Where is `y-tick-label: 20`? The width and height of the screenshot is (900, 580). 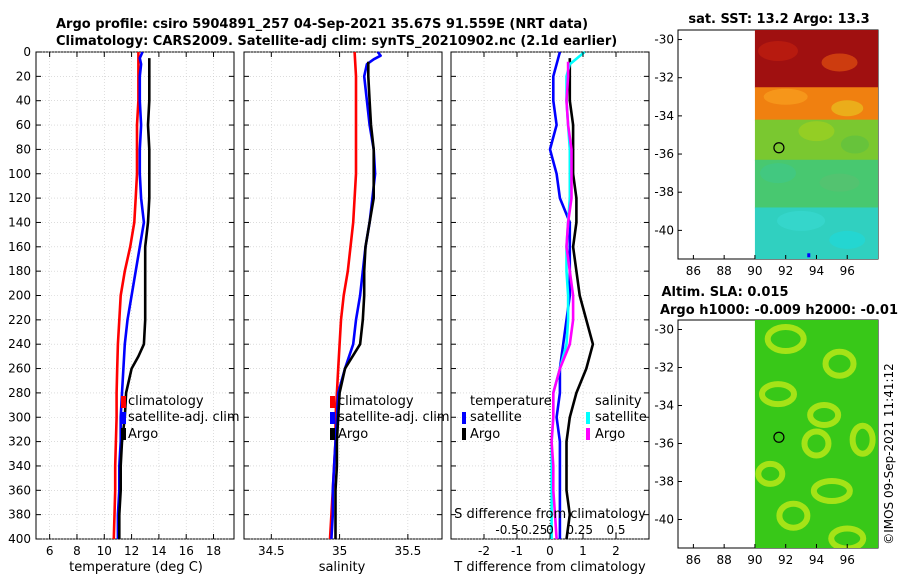
y-tick-label: 20 is located at coordinates (23, 76).